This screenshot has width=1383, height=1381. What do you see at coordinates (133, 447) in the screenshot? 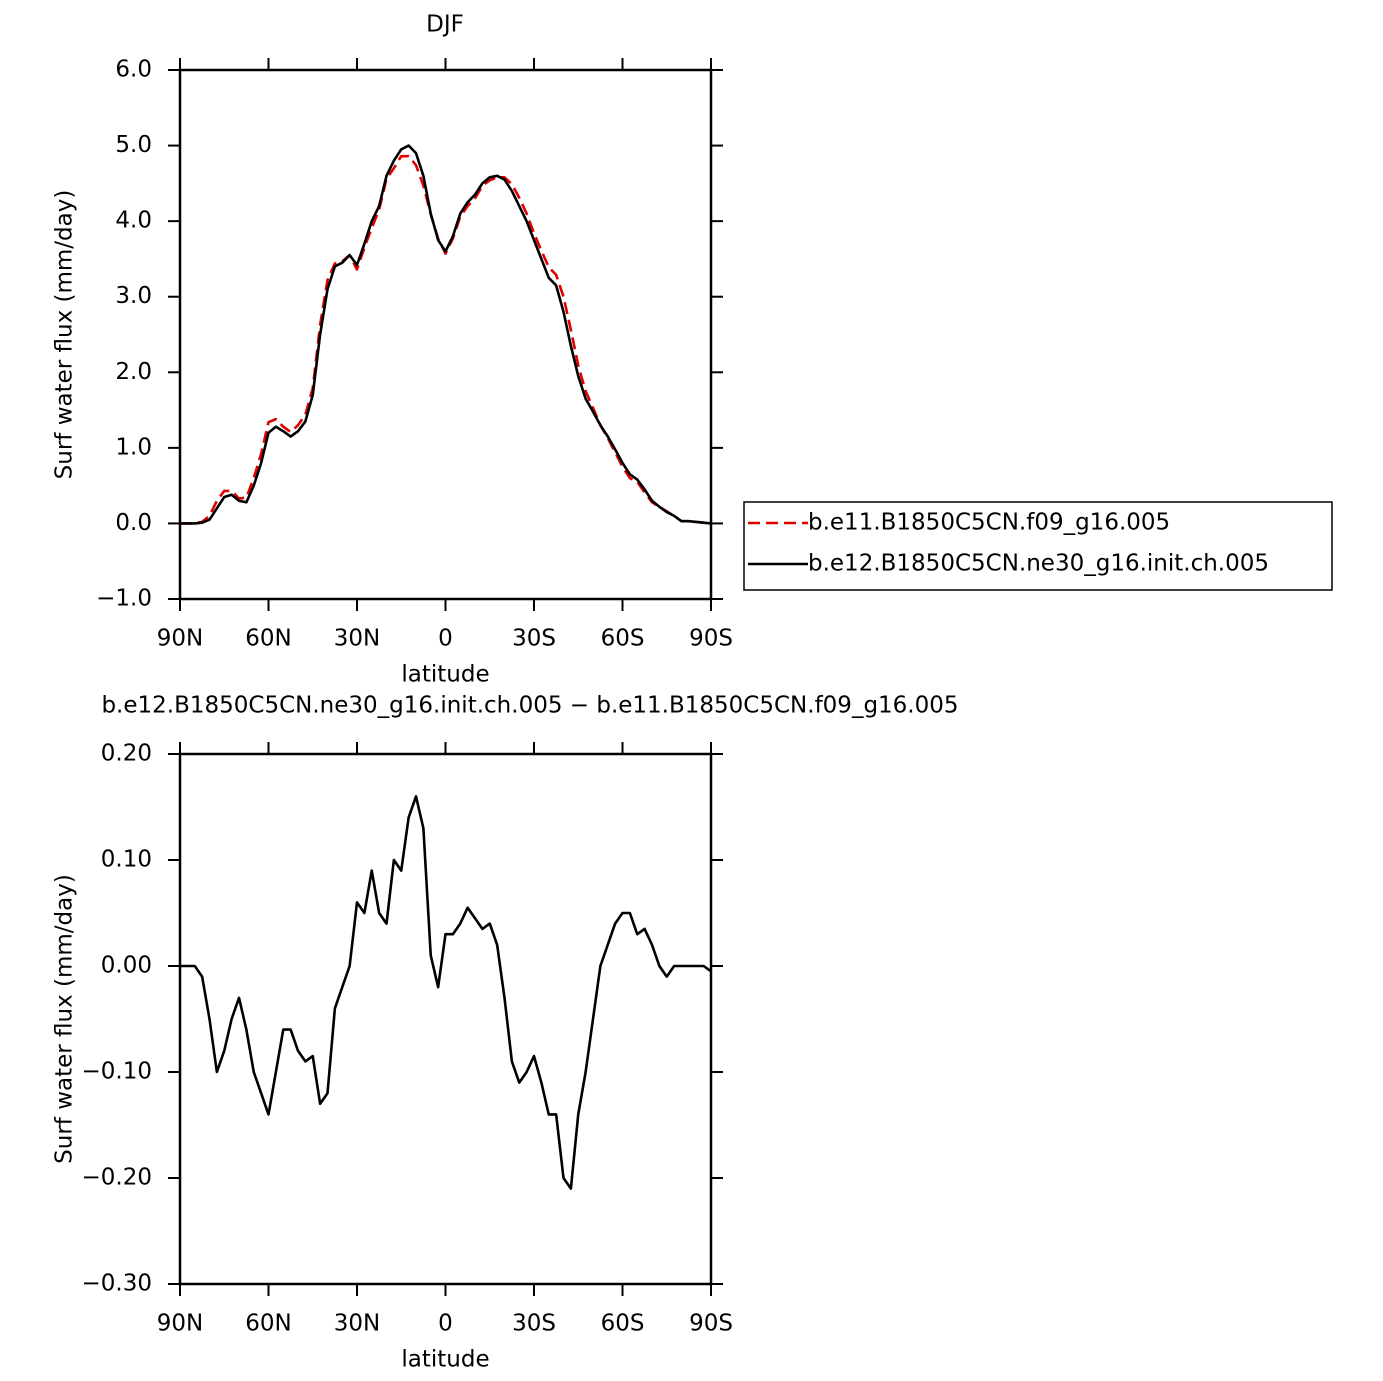
I see `y-tick-label: 1.0` at bounding box center [133, 447].